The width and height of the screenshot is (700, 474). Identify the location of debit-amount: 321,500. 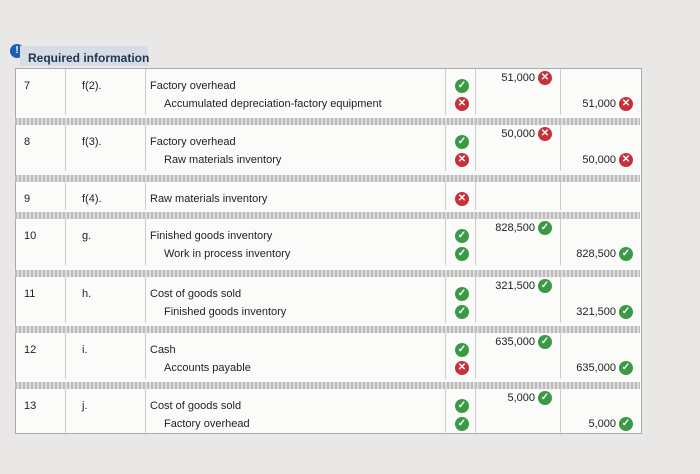
(515, 286).